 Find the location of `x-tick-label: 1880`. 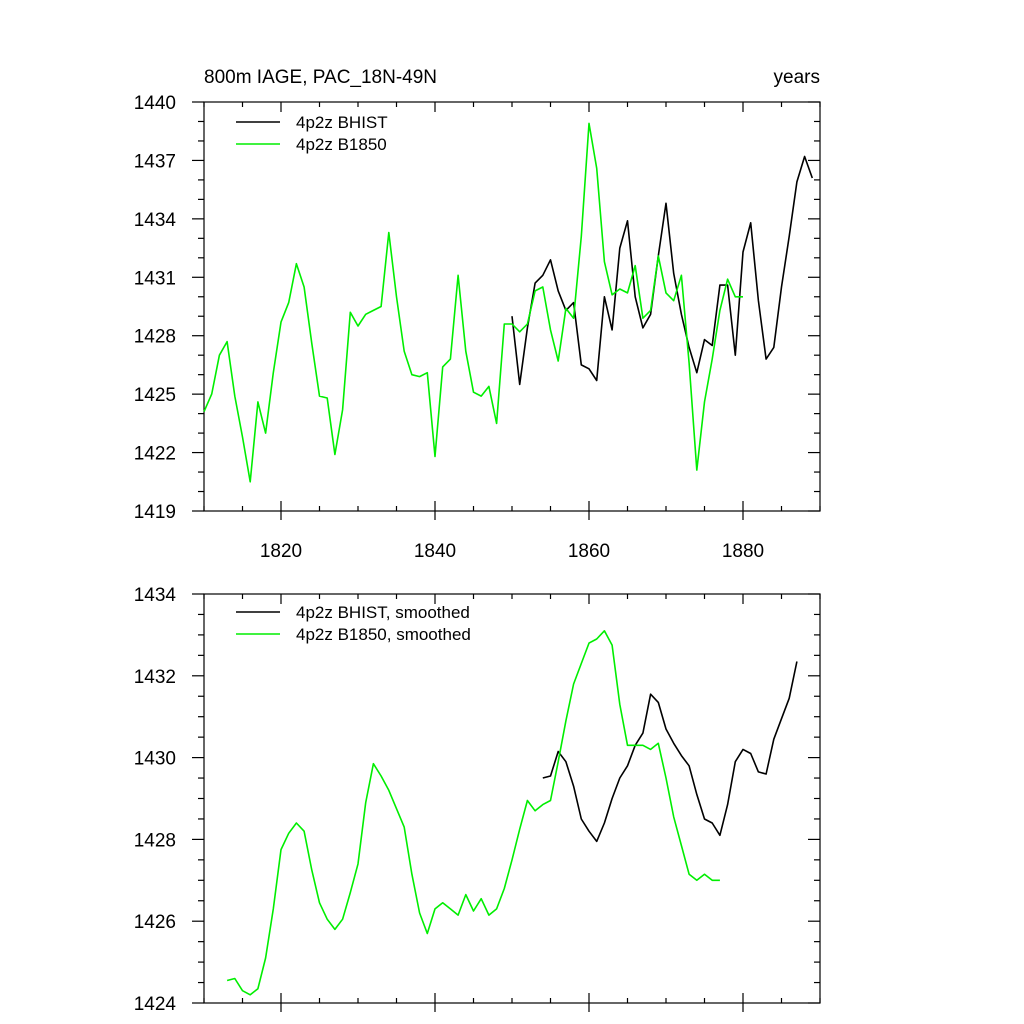

x-tick-label: 1880 is located at coordinates (743, 551).